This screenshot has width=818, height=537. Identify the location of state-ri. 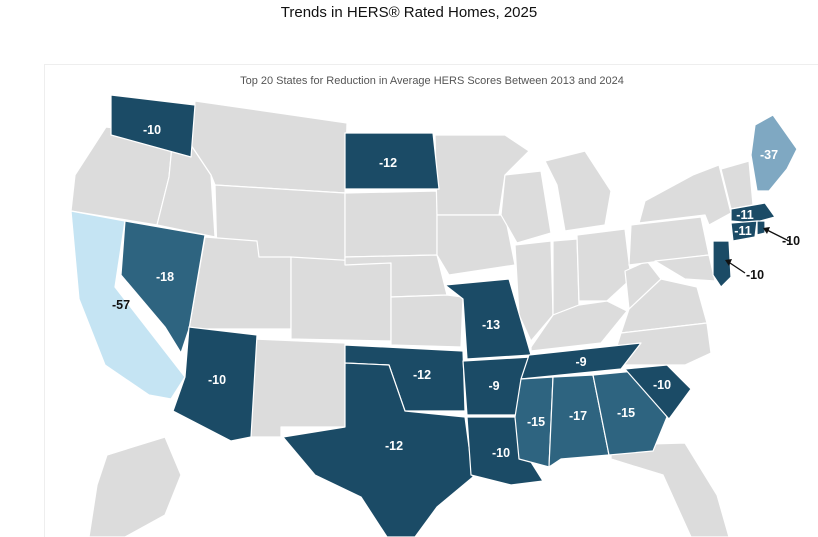
(761, 228).